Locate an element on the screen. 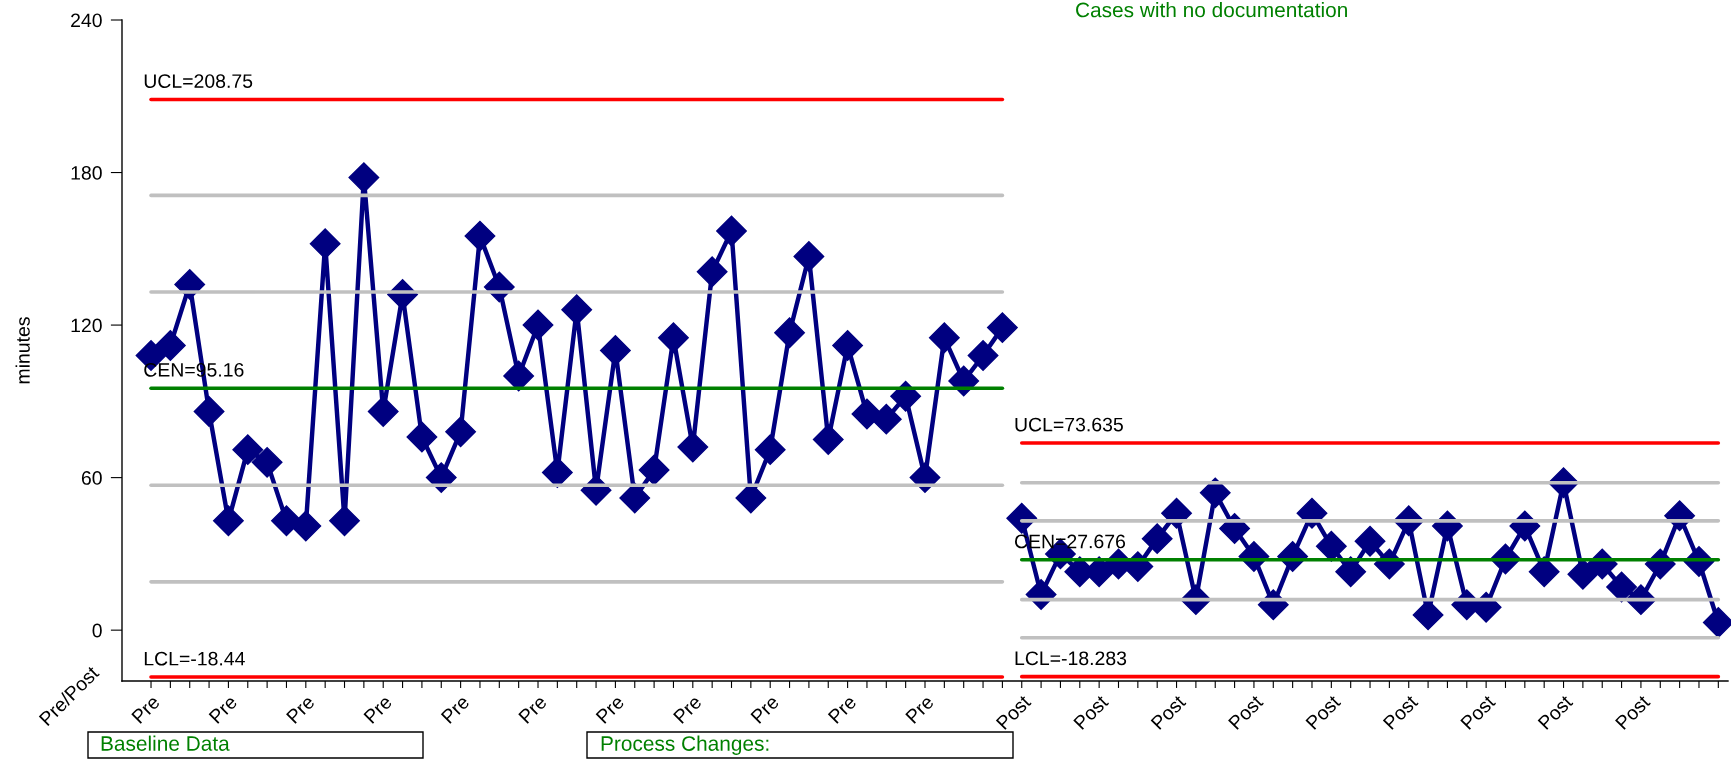 Image resolution: width=1731 pixels, height=759 pixels. text: Cases with no documentation is located at coordinates (1211, 10).